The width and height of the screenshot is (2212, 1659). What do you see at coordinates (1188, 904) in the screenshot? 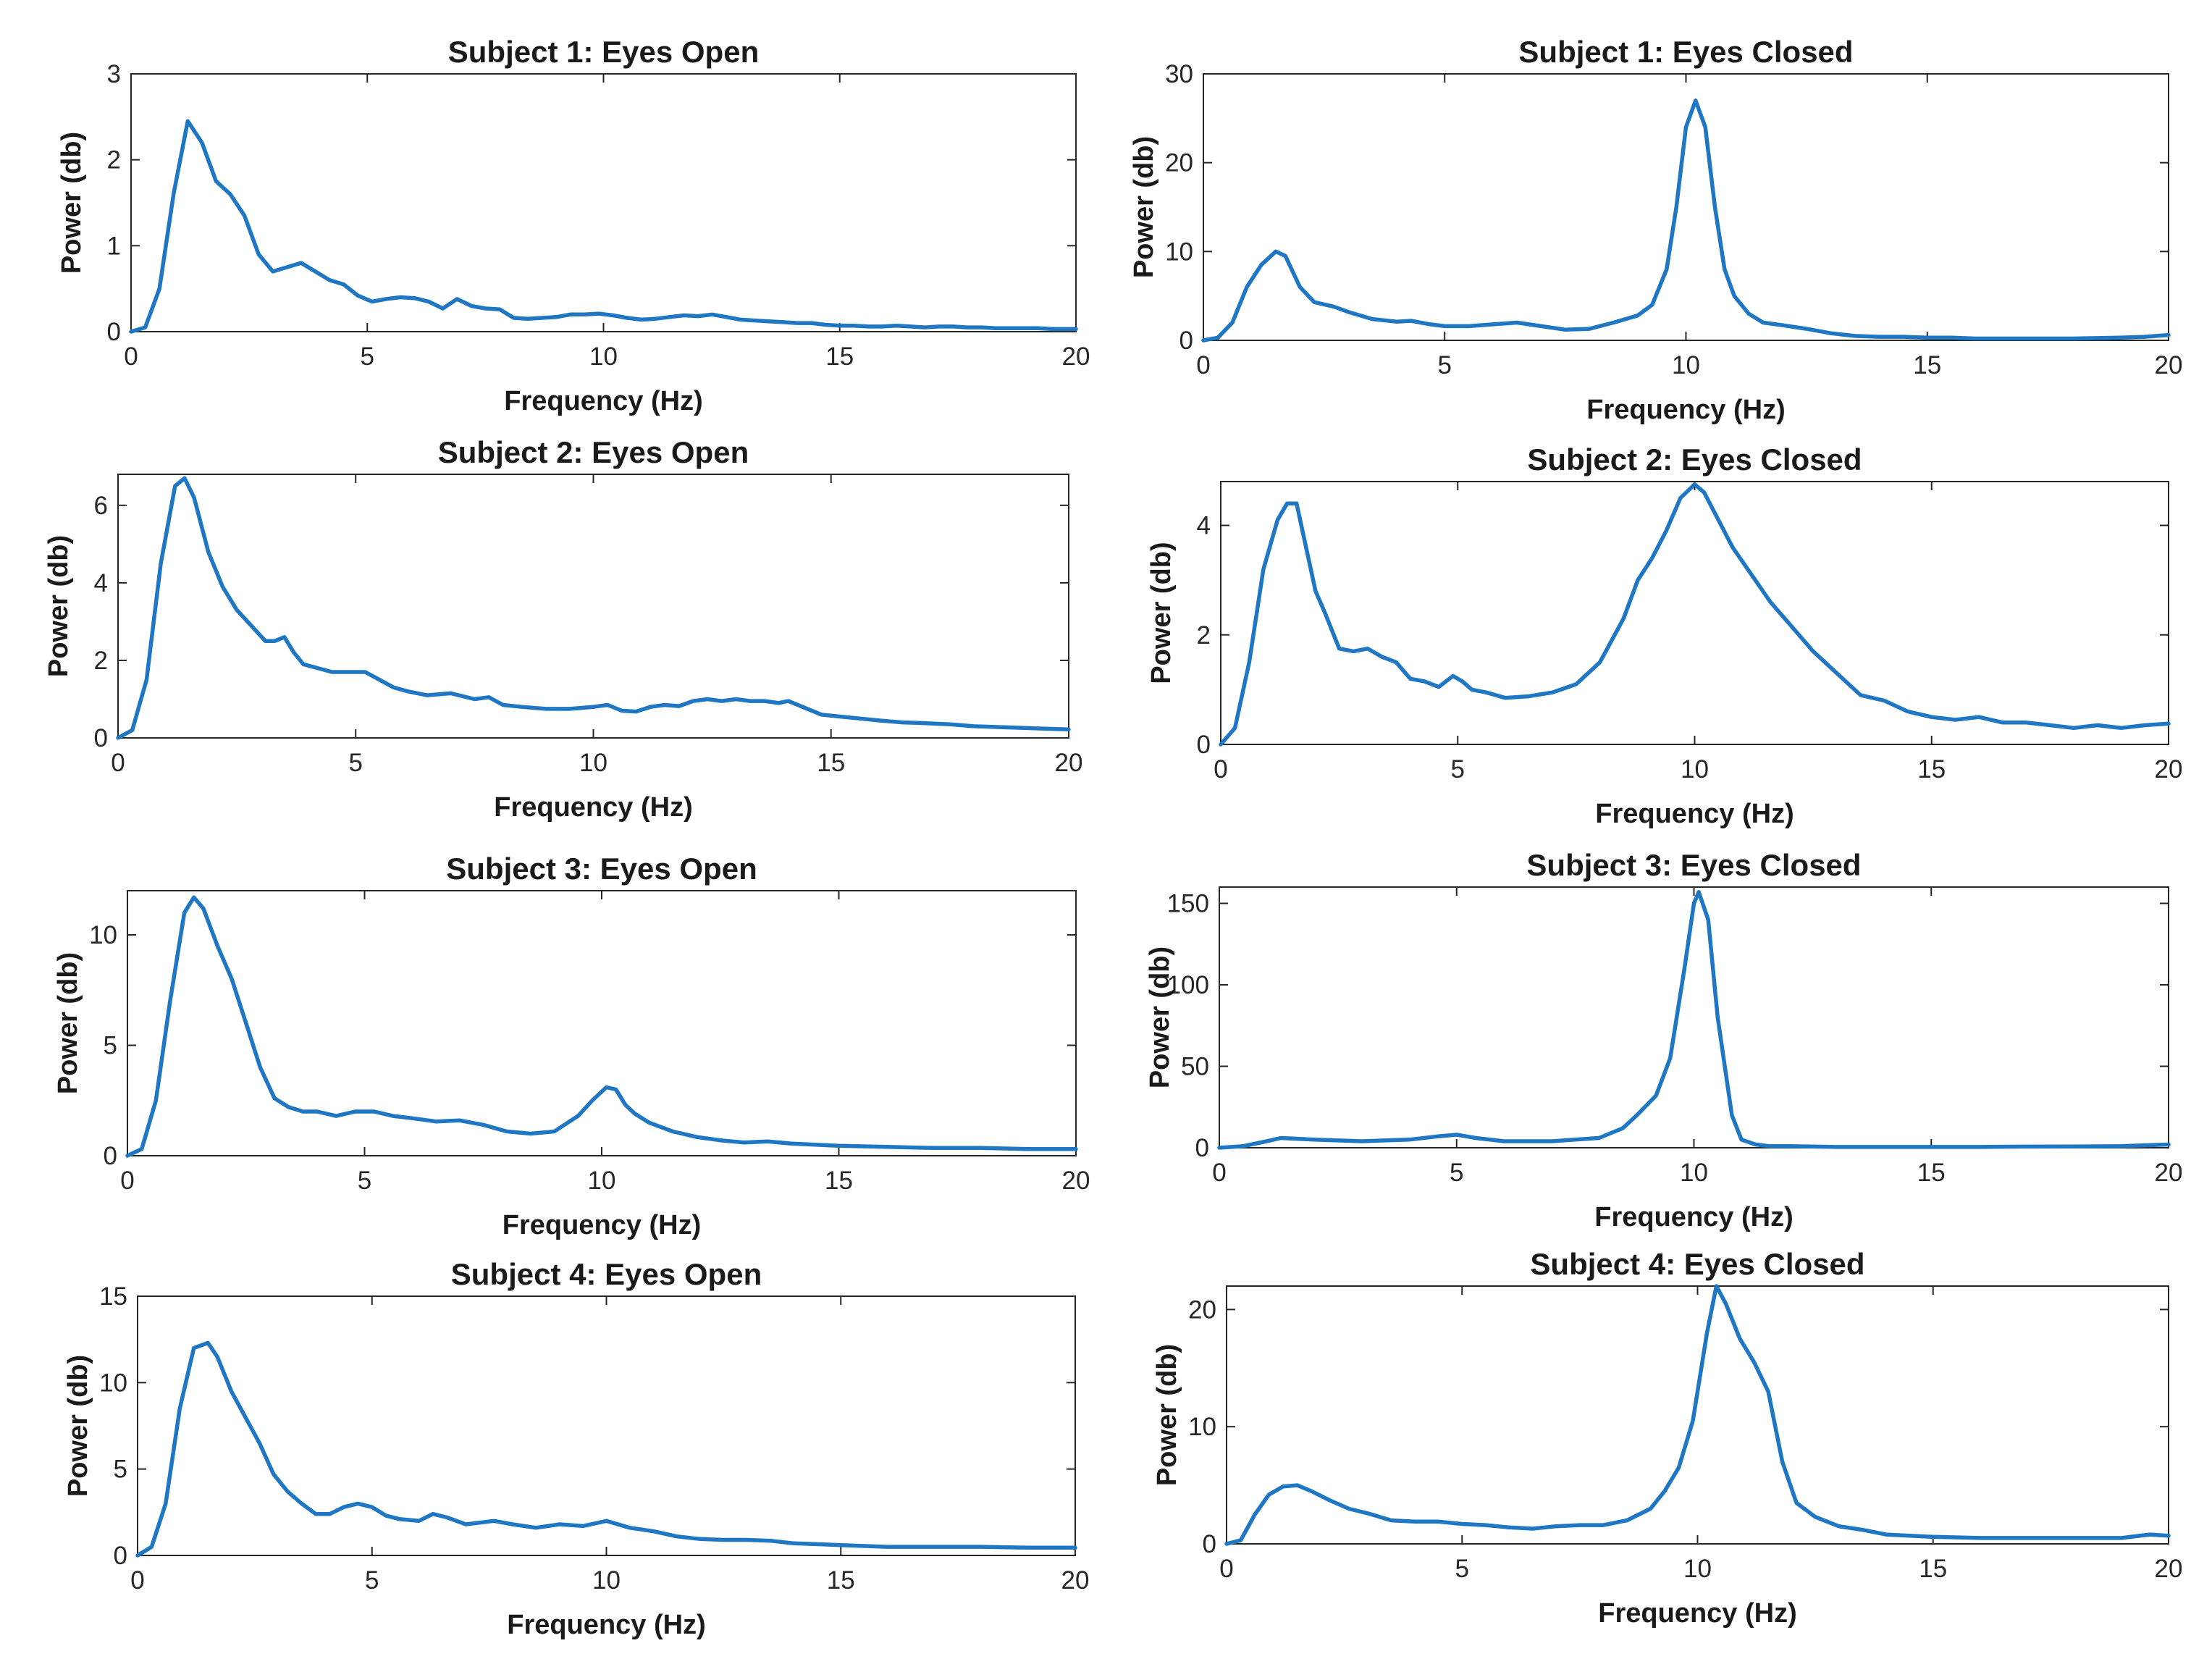
I see `y-tick-label: 150` at bounding box center [1188, 904].